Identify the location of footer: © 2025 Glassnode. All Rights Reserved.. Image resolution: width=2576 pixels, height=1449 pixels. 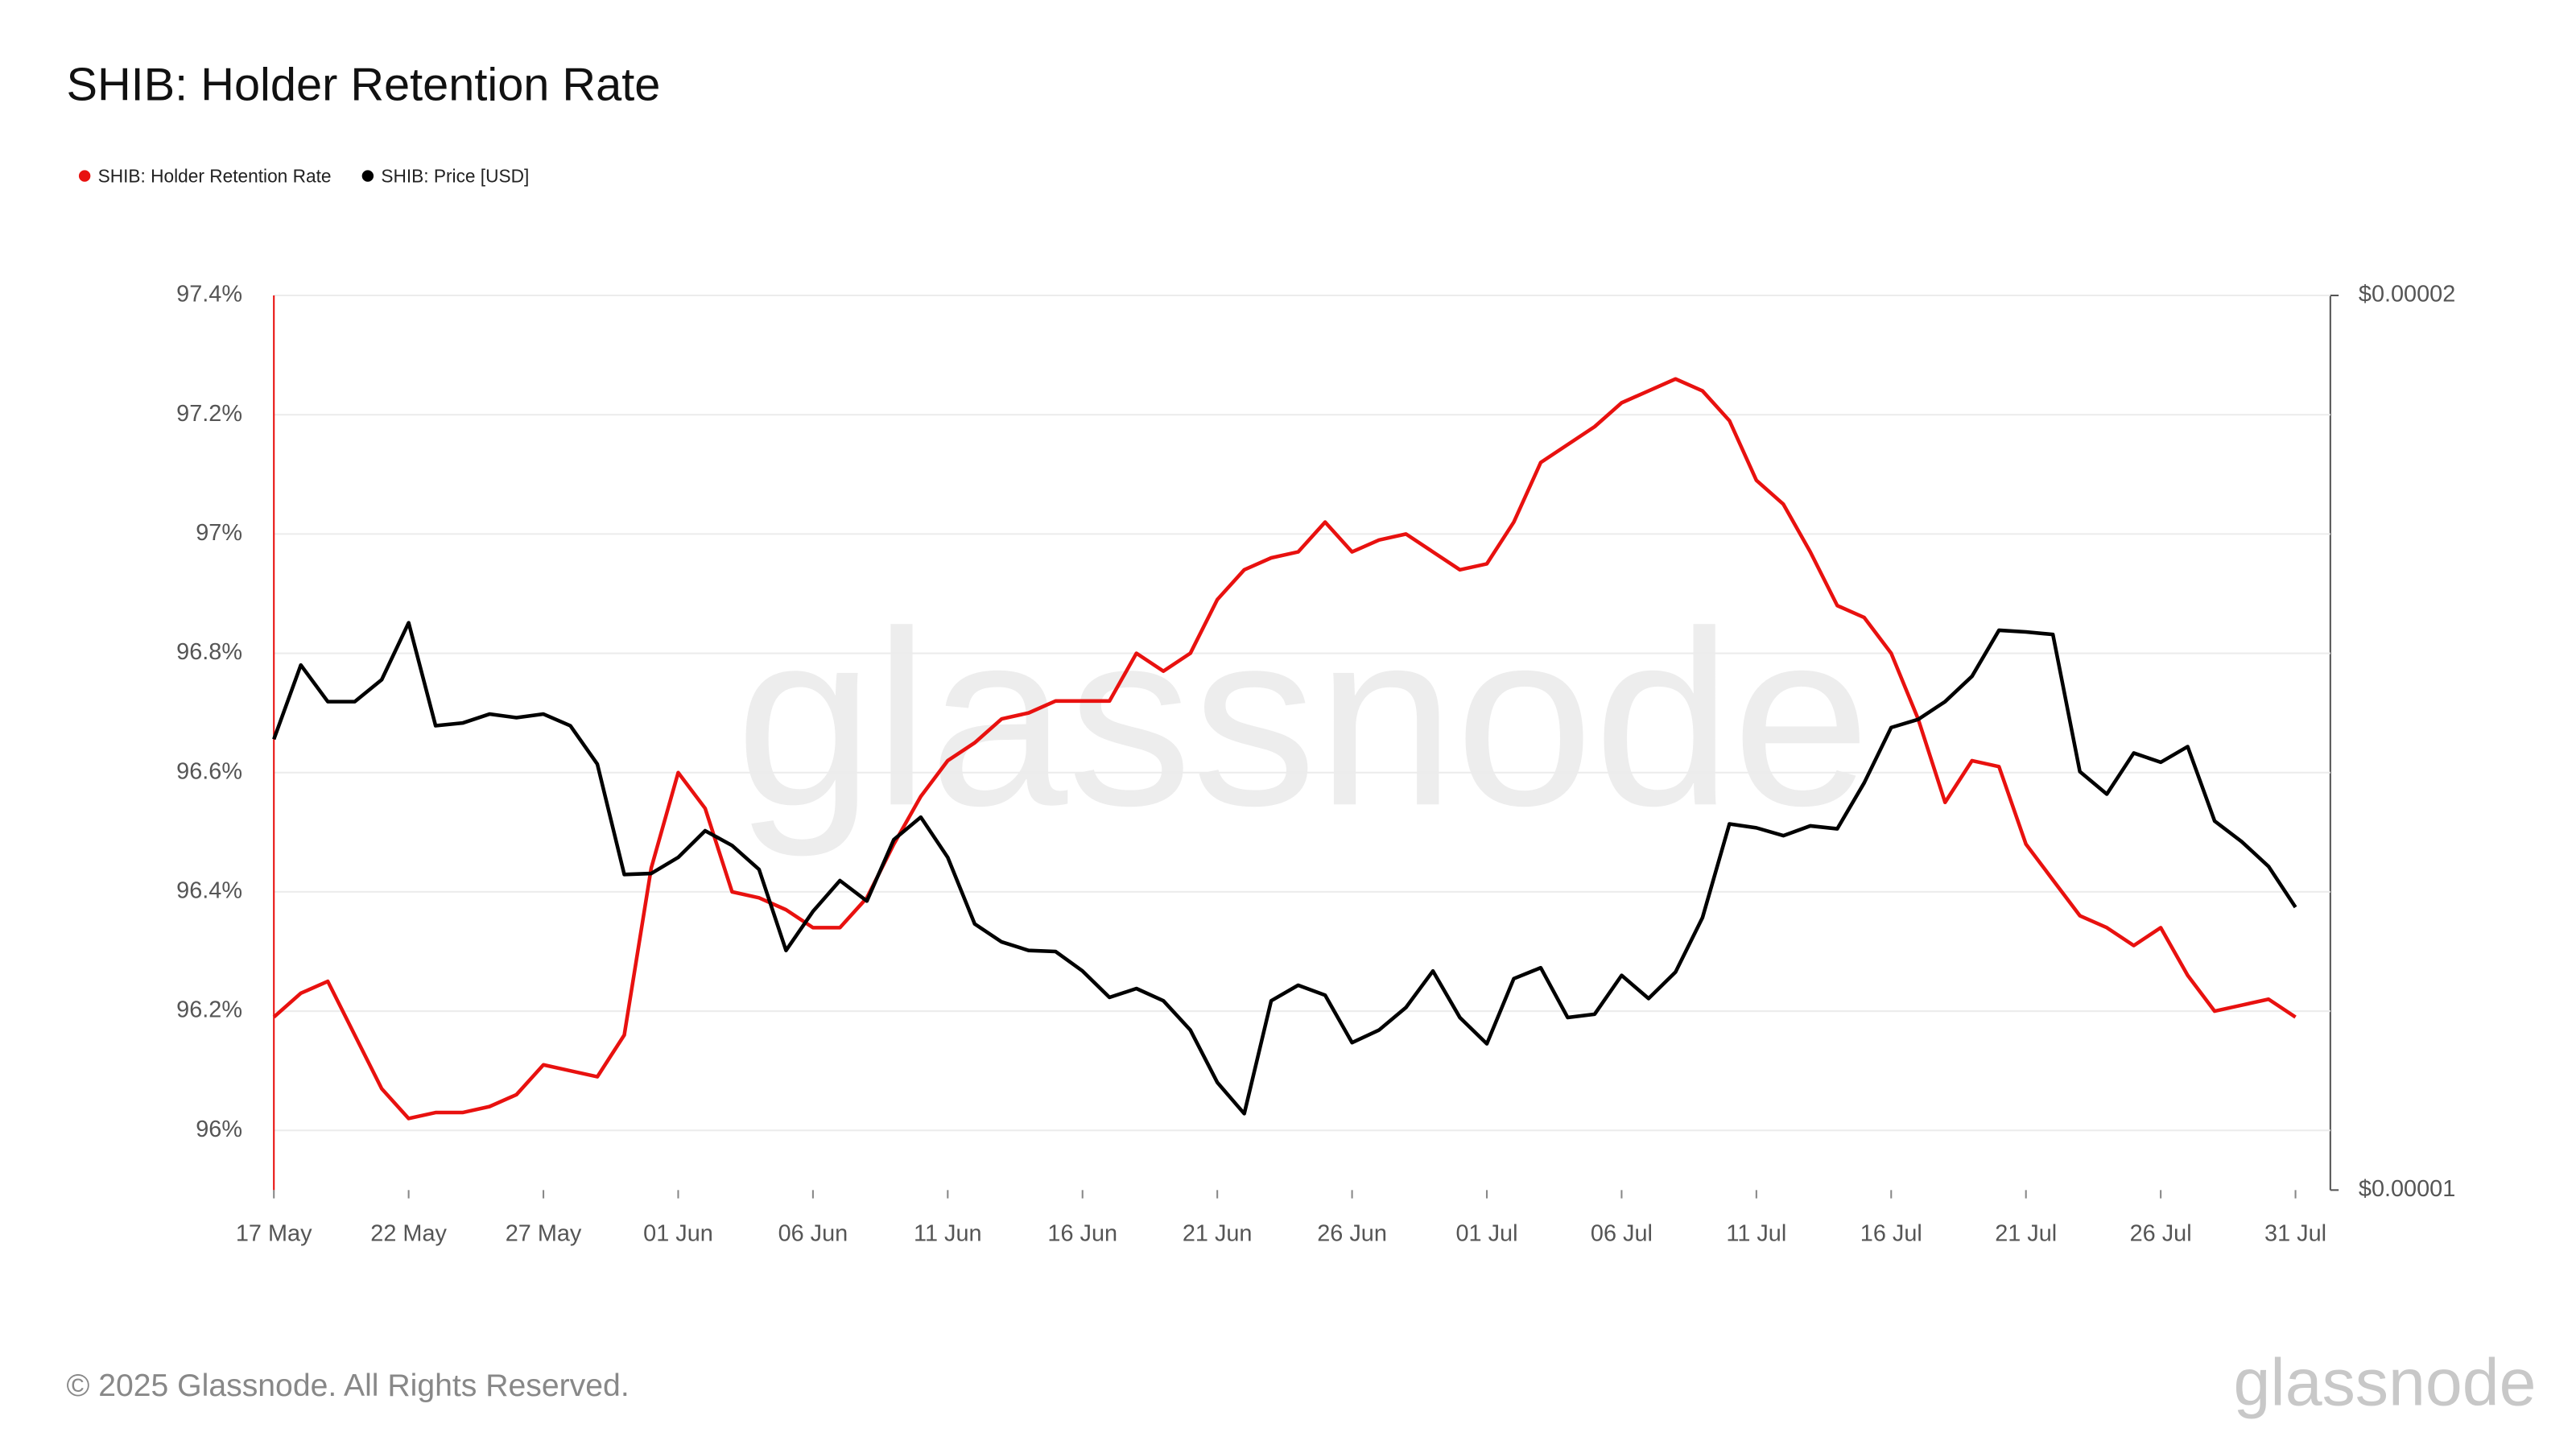
(347, 1385).